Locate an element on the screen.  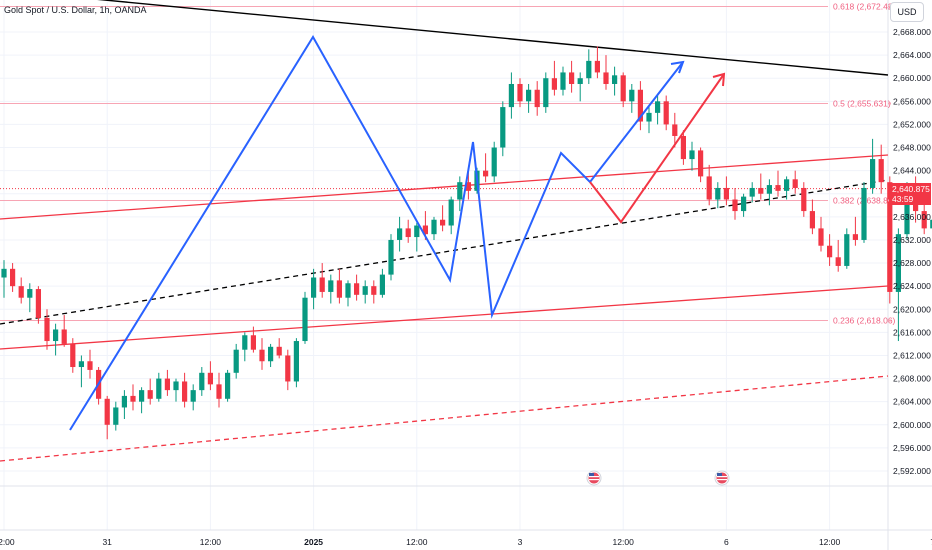
channel-lower-line is located at coordinates (444, 317).